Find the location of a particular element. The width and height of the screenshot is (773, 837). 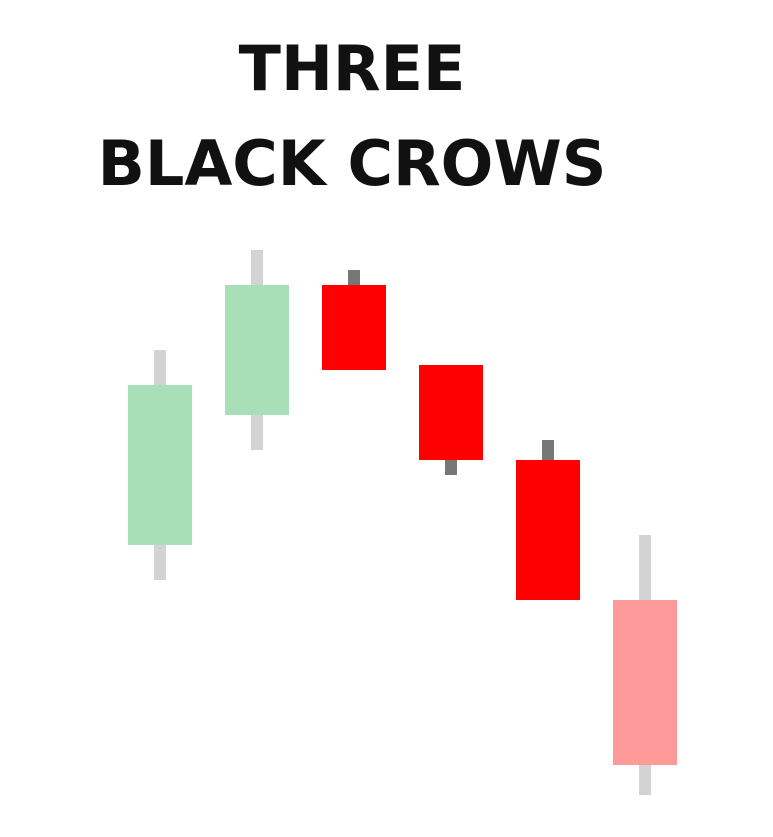

chart-title: THREE is located at coordinates (352, 68).